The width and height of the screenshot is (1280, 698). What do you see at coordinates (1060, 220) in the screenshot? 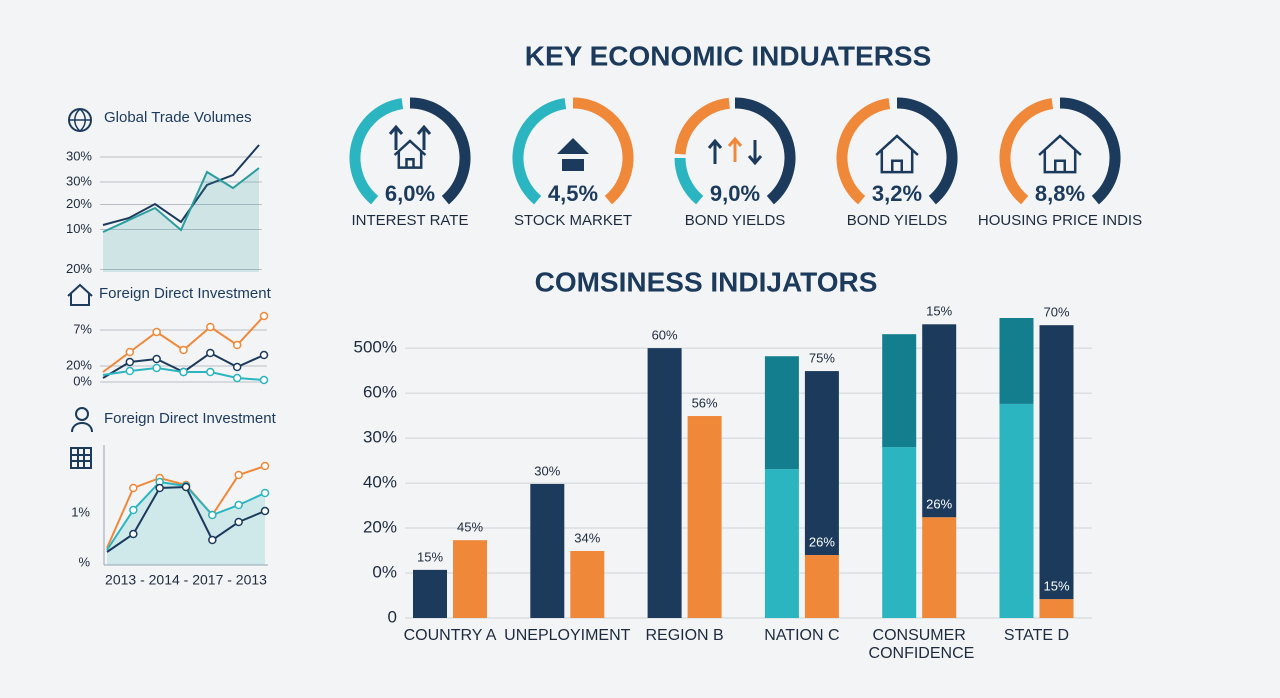
I see `gauge-label: HOUSING PRICE INDIS` at bounding box center [1060, 220].